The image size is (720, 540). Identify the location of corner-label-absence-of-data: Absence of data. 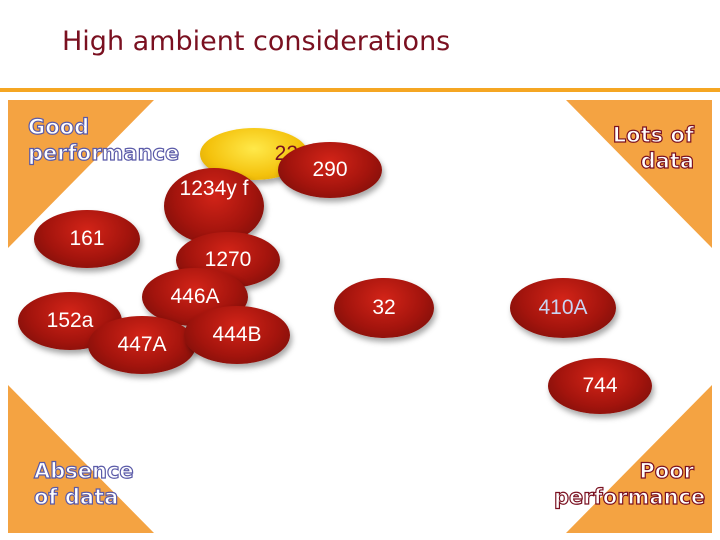
(83, 483).